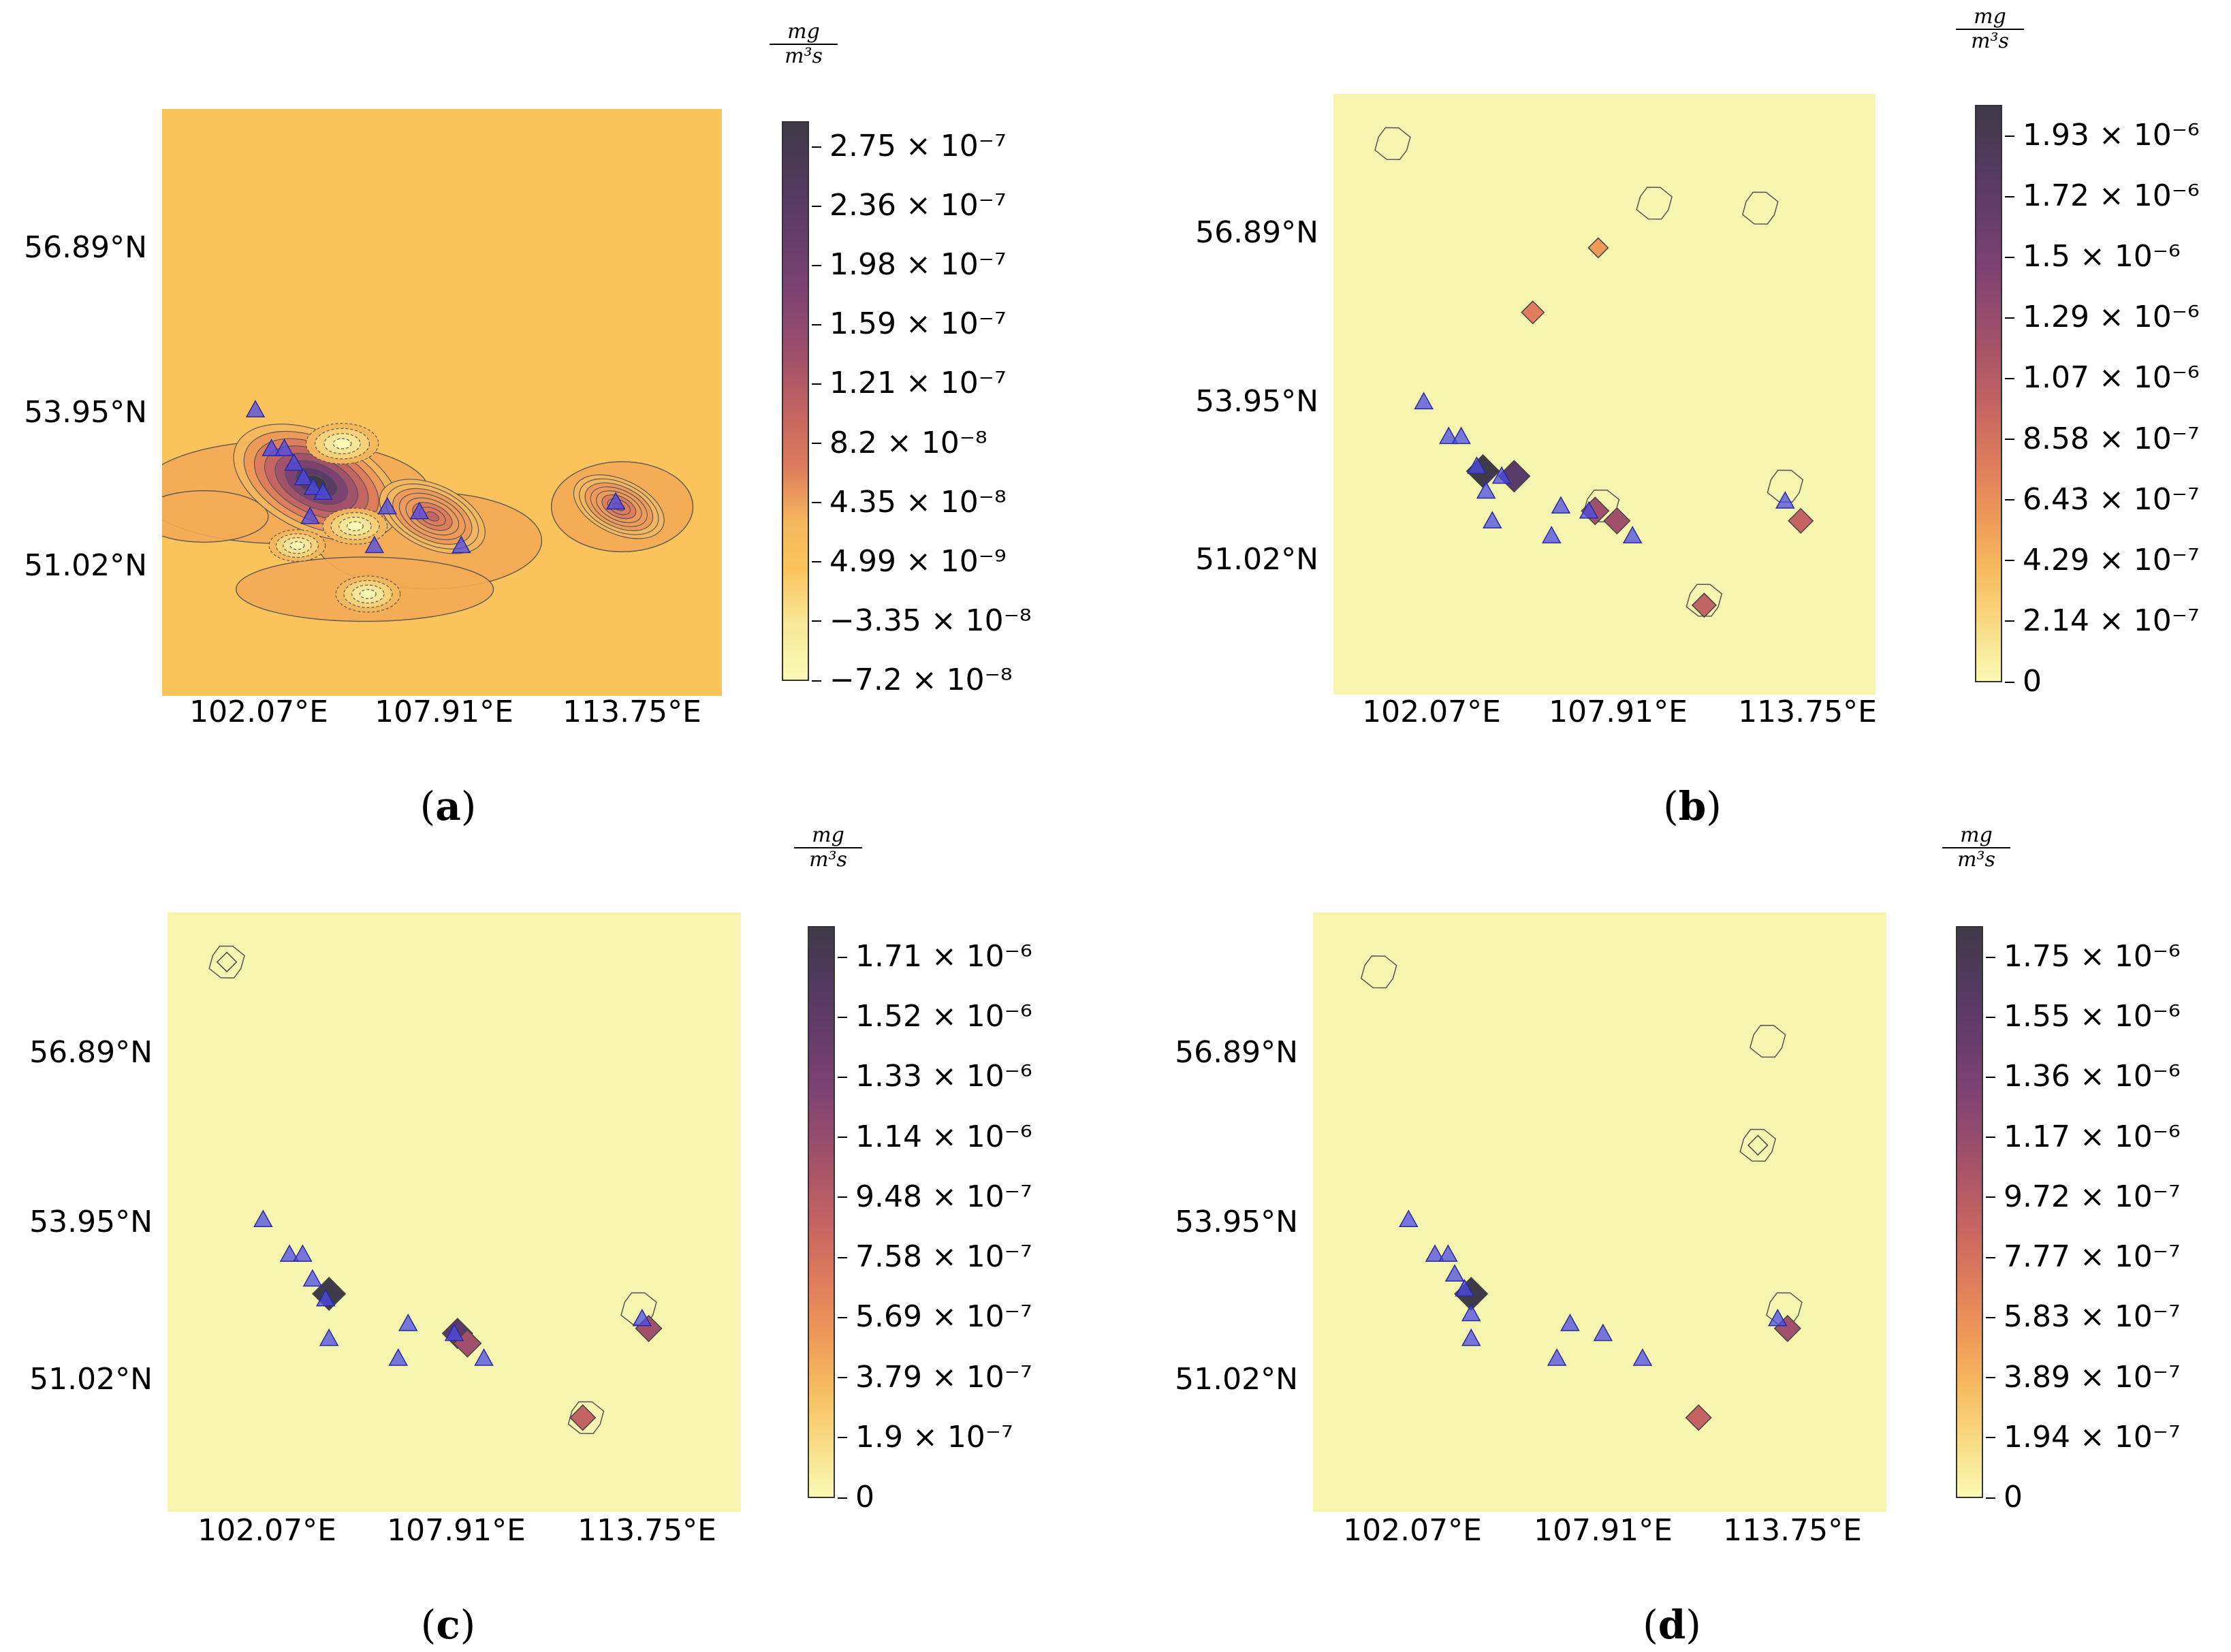  I want to click on colorbar-tick-label: 1.33 × 10⁻⁶, so click(935, 1076).